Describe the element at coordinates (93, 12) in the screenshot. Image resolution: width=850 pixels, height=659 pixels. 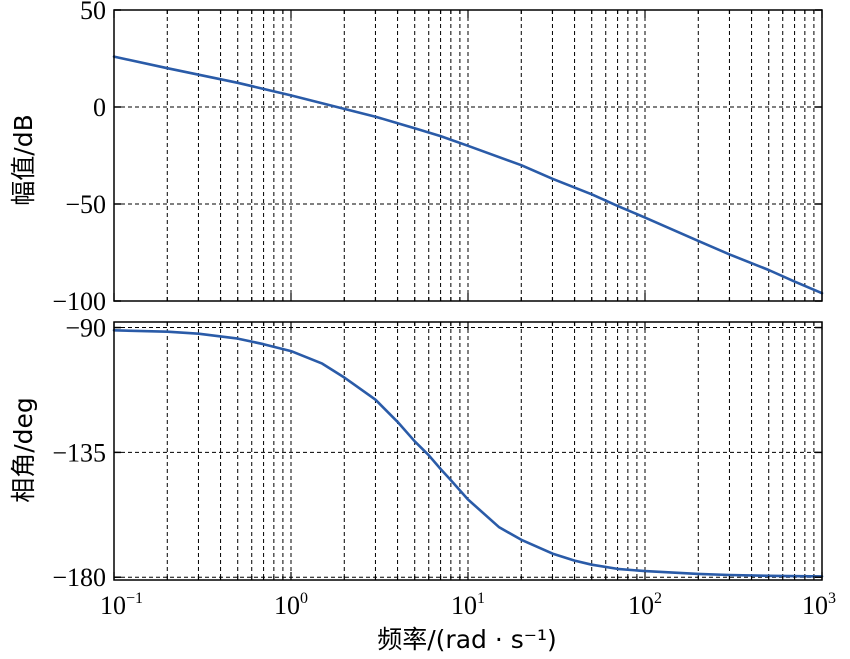
I see `y-tick-label: 50` at that location.